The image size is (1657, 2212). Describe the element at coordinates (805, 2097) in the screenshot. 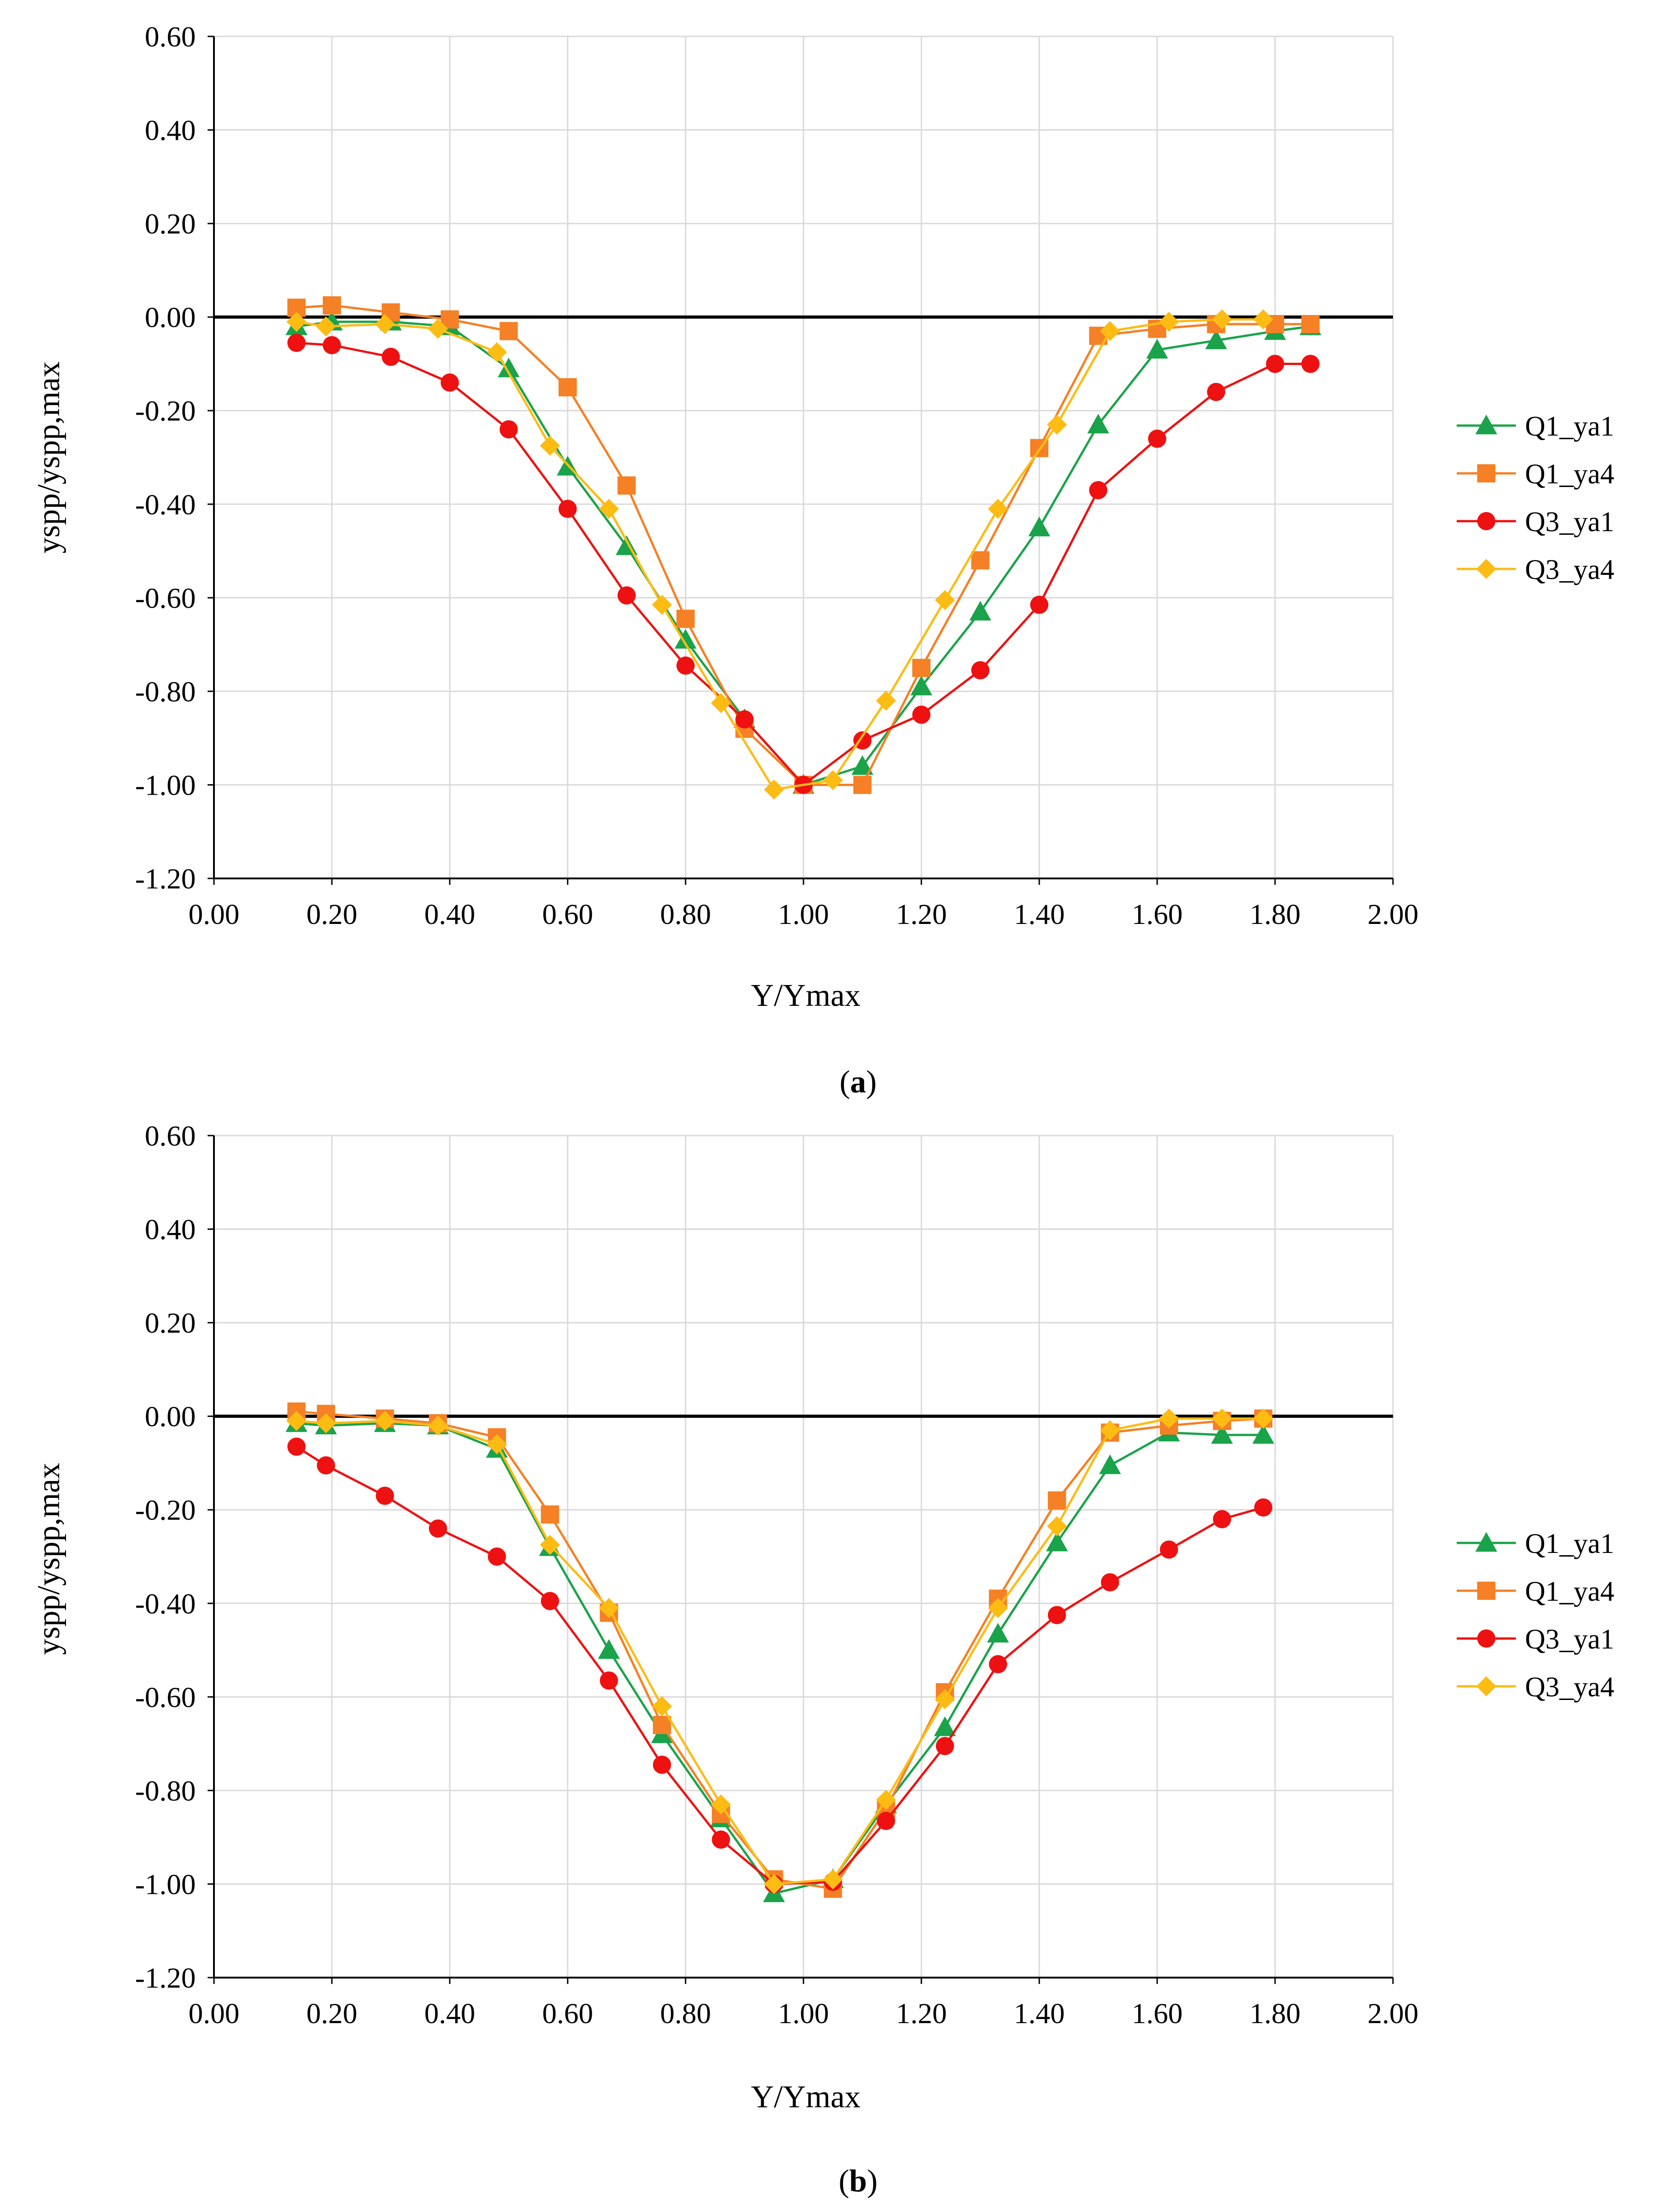

I see `x-axis-label: Y/Ymax` at that location.